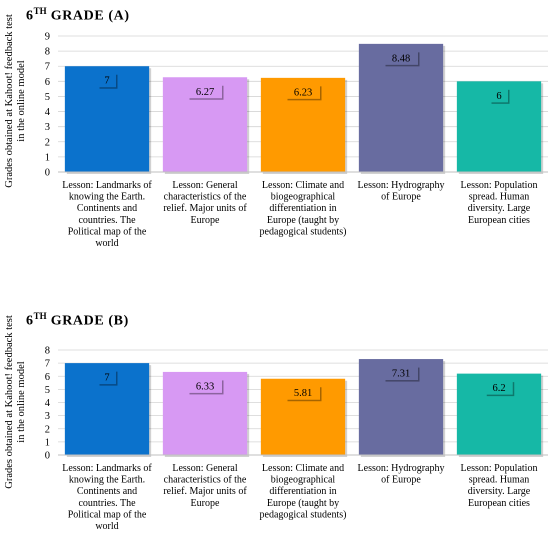 This screenshot has width=550, height=538. I want to click on x-category-label-line: knowing the Earth., so click(107, 197).